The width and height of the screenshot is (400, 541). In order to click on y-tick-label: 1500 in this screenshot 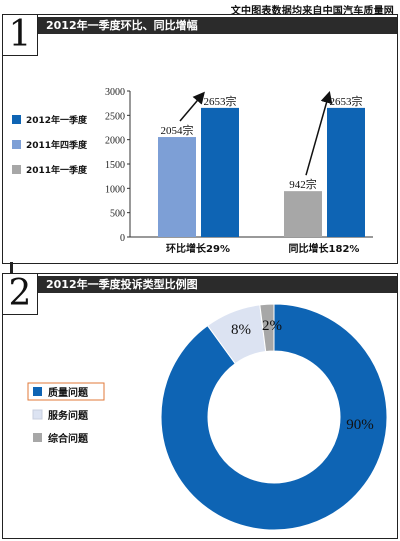, I will do `click(115, 165)`.